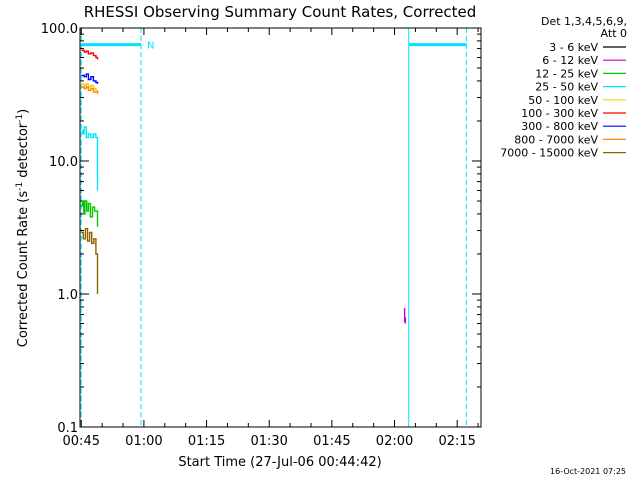 The width and height of the screenshot is (640, 480). What do you see at coordinates (67, 428) in the screenshot?
I see `y-tick-label: 0.1` at bounding box center [67, 428].